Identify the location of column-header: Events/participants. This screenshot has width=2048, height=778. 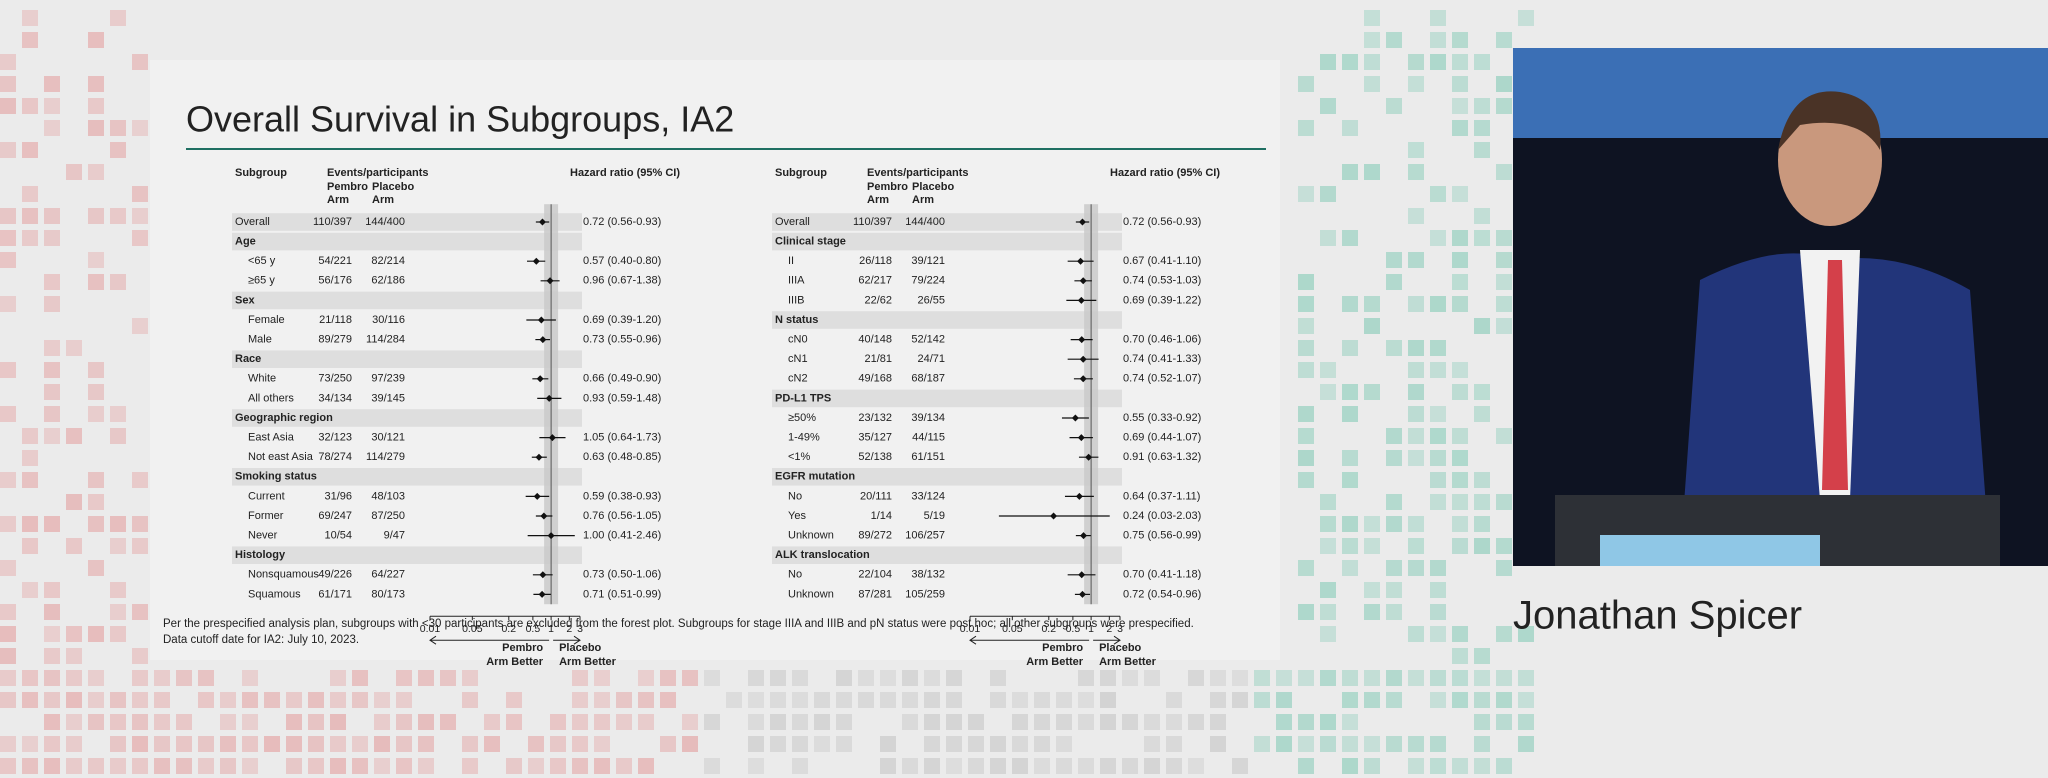
(377, 173).